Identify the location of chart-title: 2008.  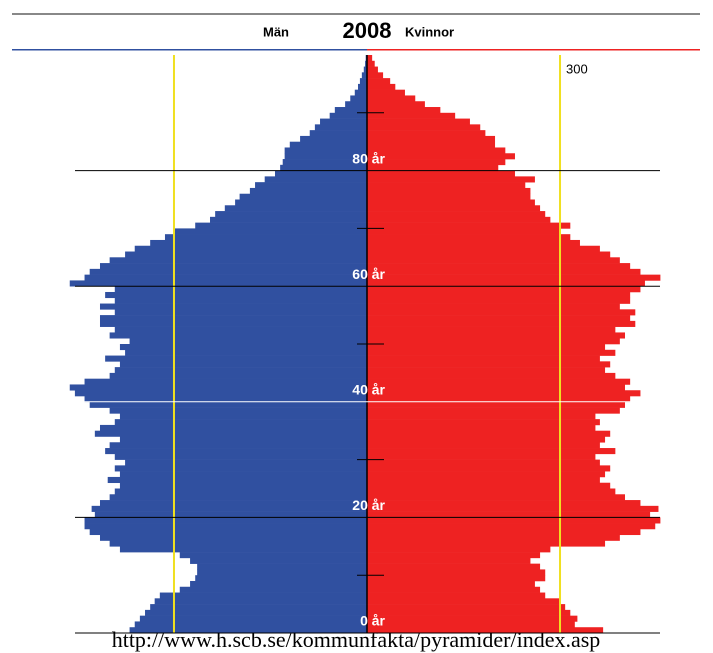
(367, 30).